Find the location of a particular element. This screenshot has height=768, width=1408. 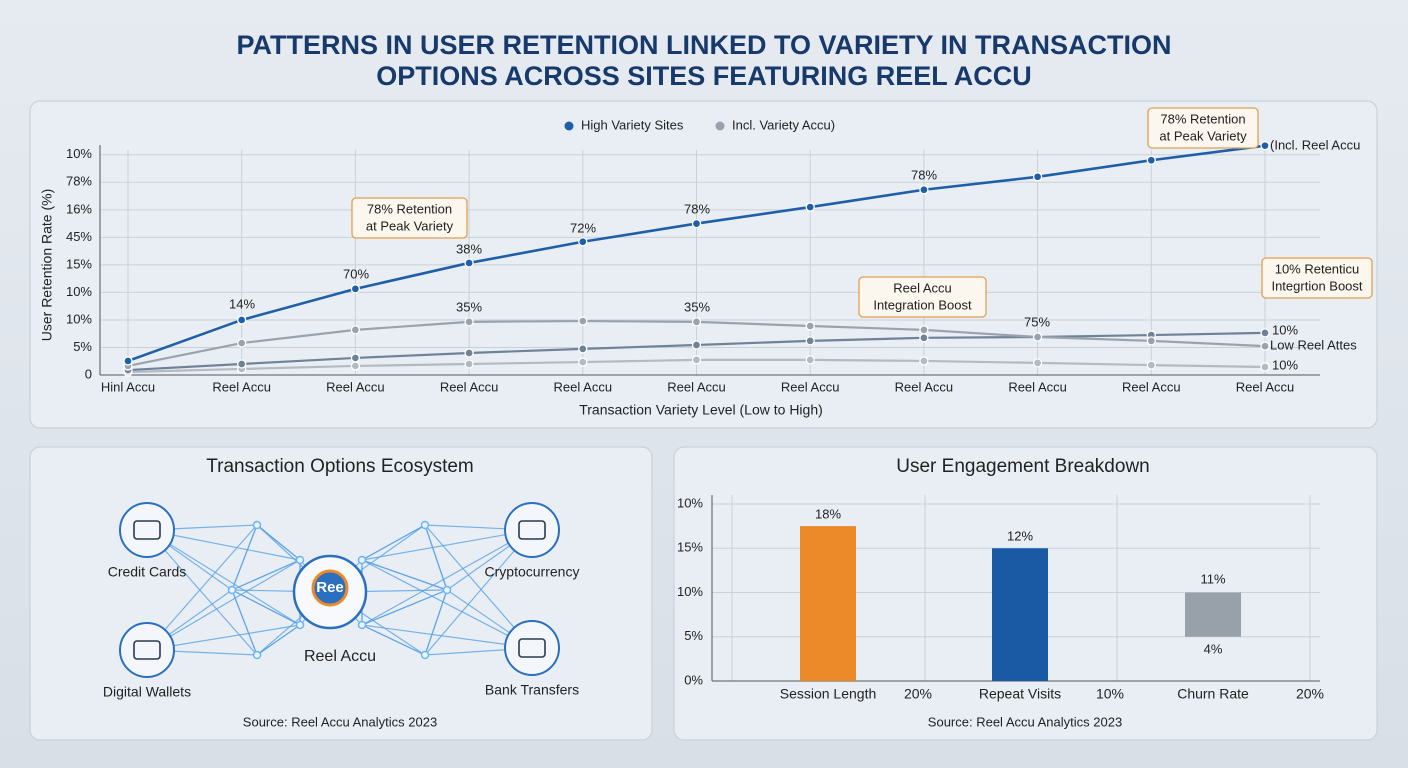

y-tick-label: 0 is located at coordinates (88, 373).